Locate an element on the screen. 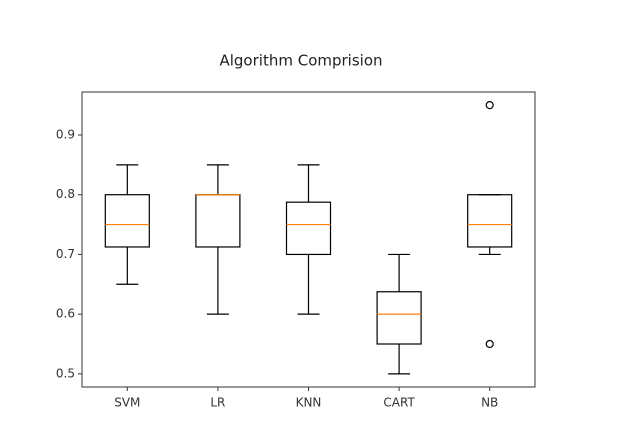  y-tick-label: 0.5 is located at coordinates (65, 373).